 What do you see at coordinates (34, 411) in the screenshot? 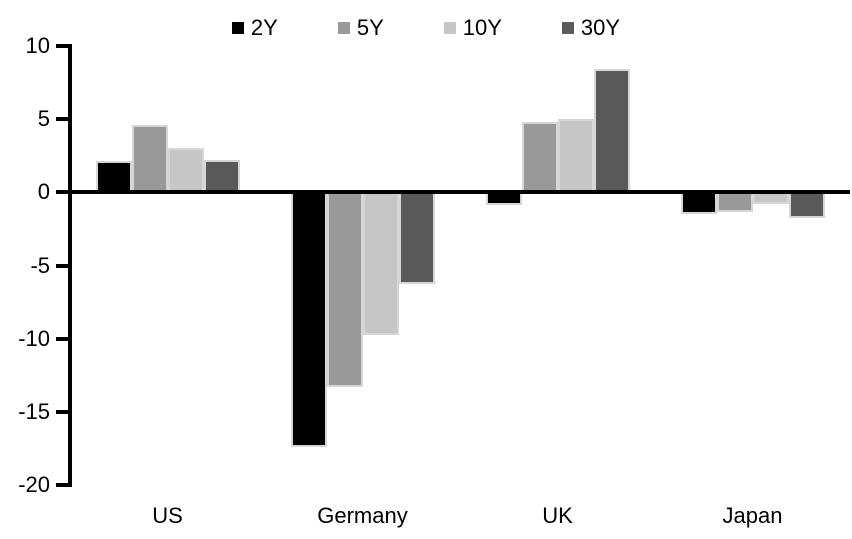
I see `y-tick-label: -15` at bounding box center [34, 411].